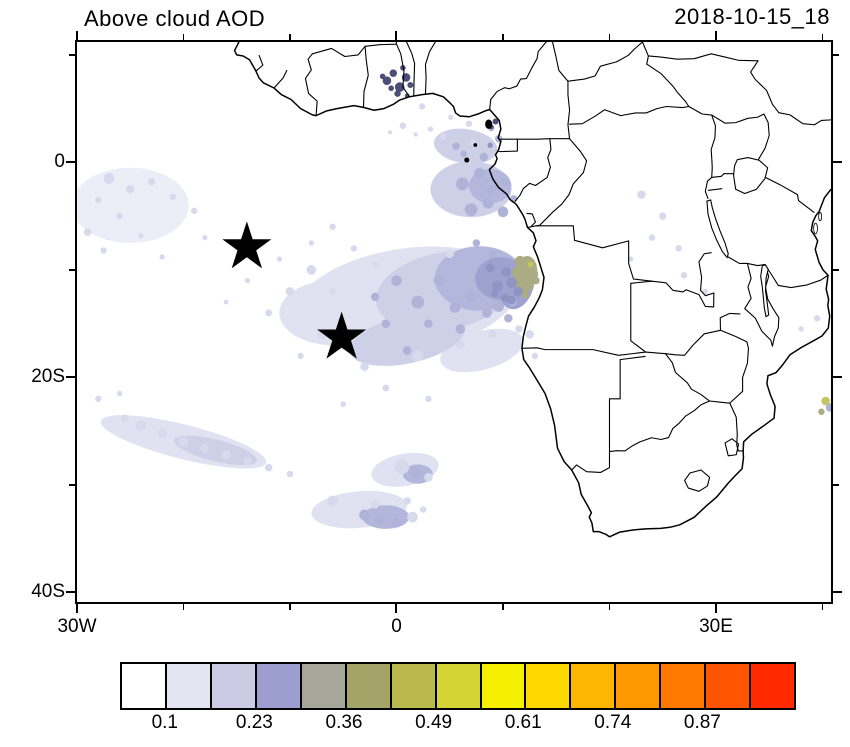  Describe the element at coordinates (48, 377) in the screenshot. I see `y-axis-tick-label: 20S` at that location.